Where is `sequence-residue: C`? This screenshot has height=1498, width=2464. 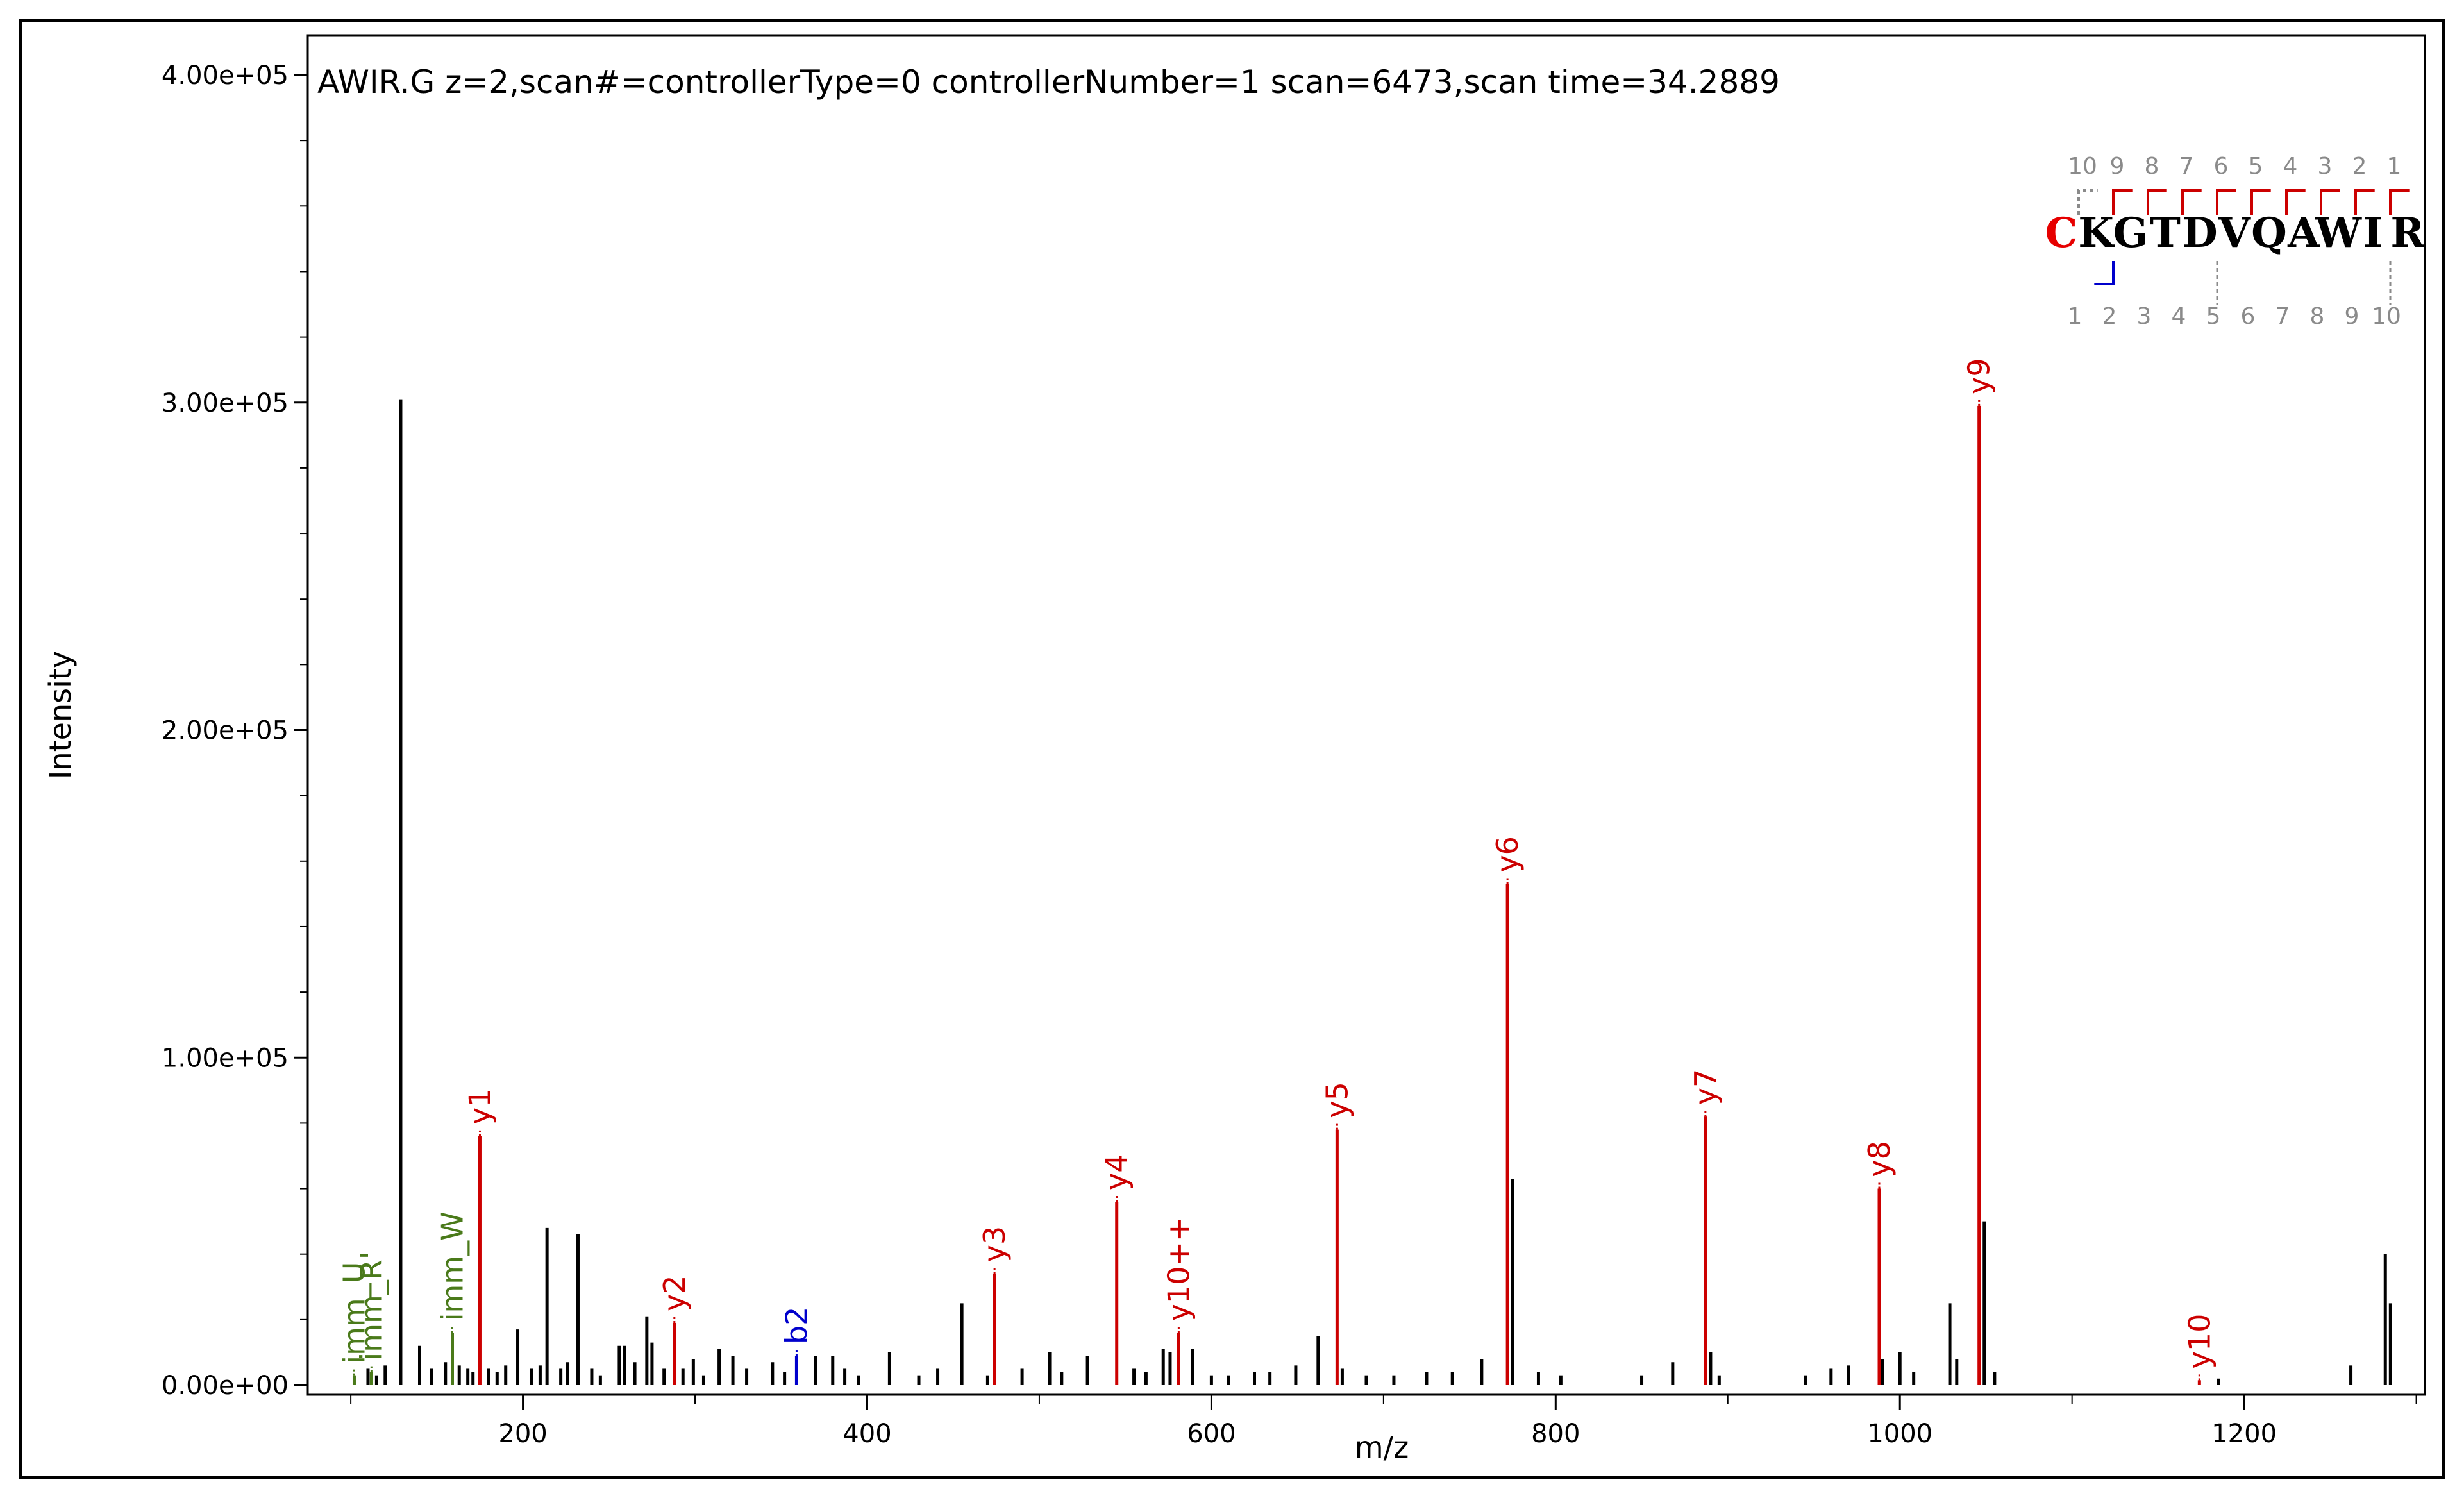
sequence-residue: C is located at coordinates (2061, 233).